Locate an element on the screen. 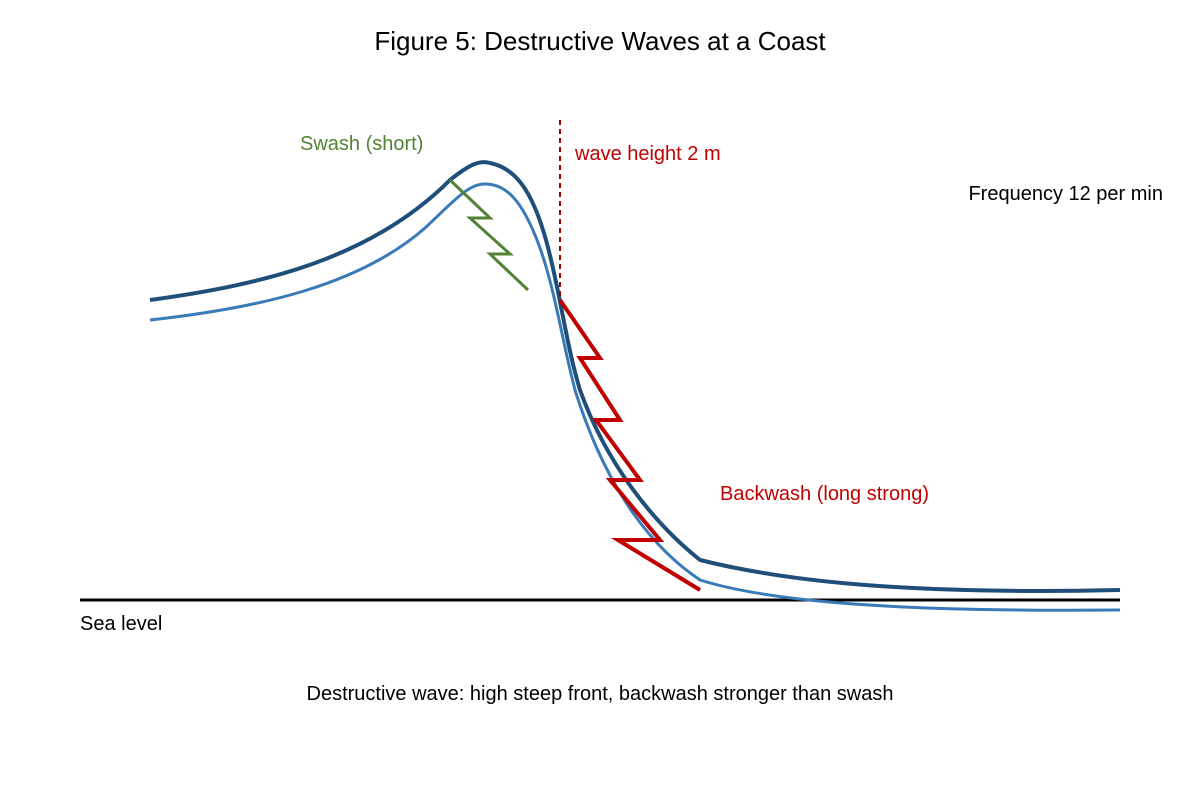 This screenshot has width=1200, height=800. backwash-label: Backwash (long strong) is located at coordinates (824, 494).